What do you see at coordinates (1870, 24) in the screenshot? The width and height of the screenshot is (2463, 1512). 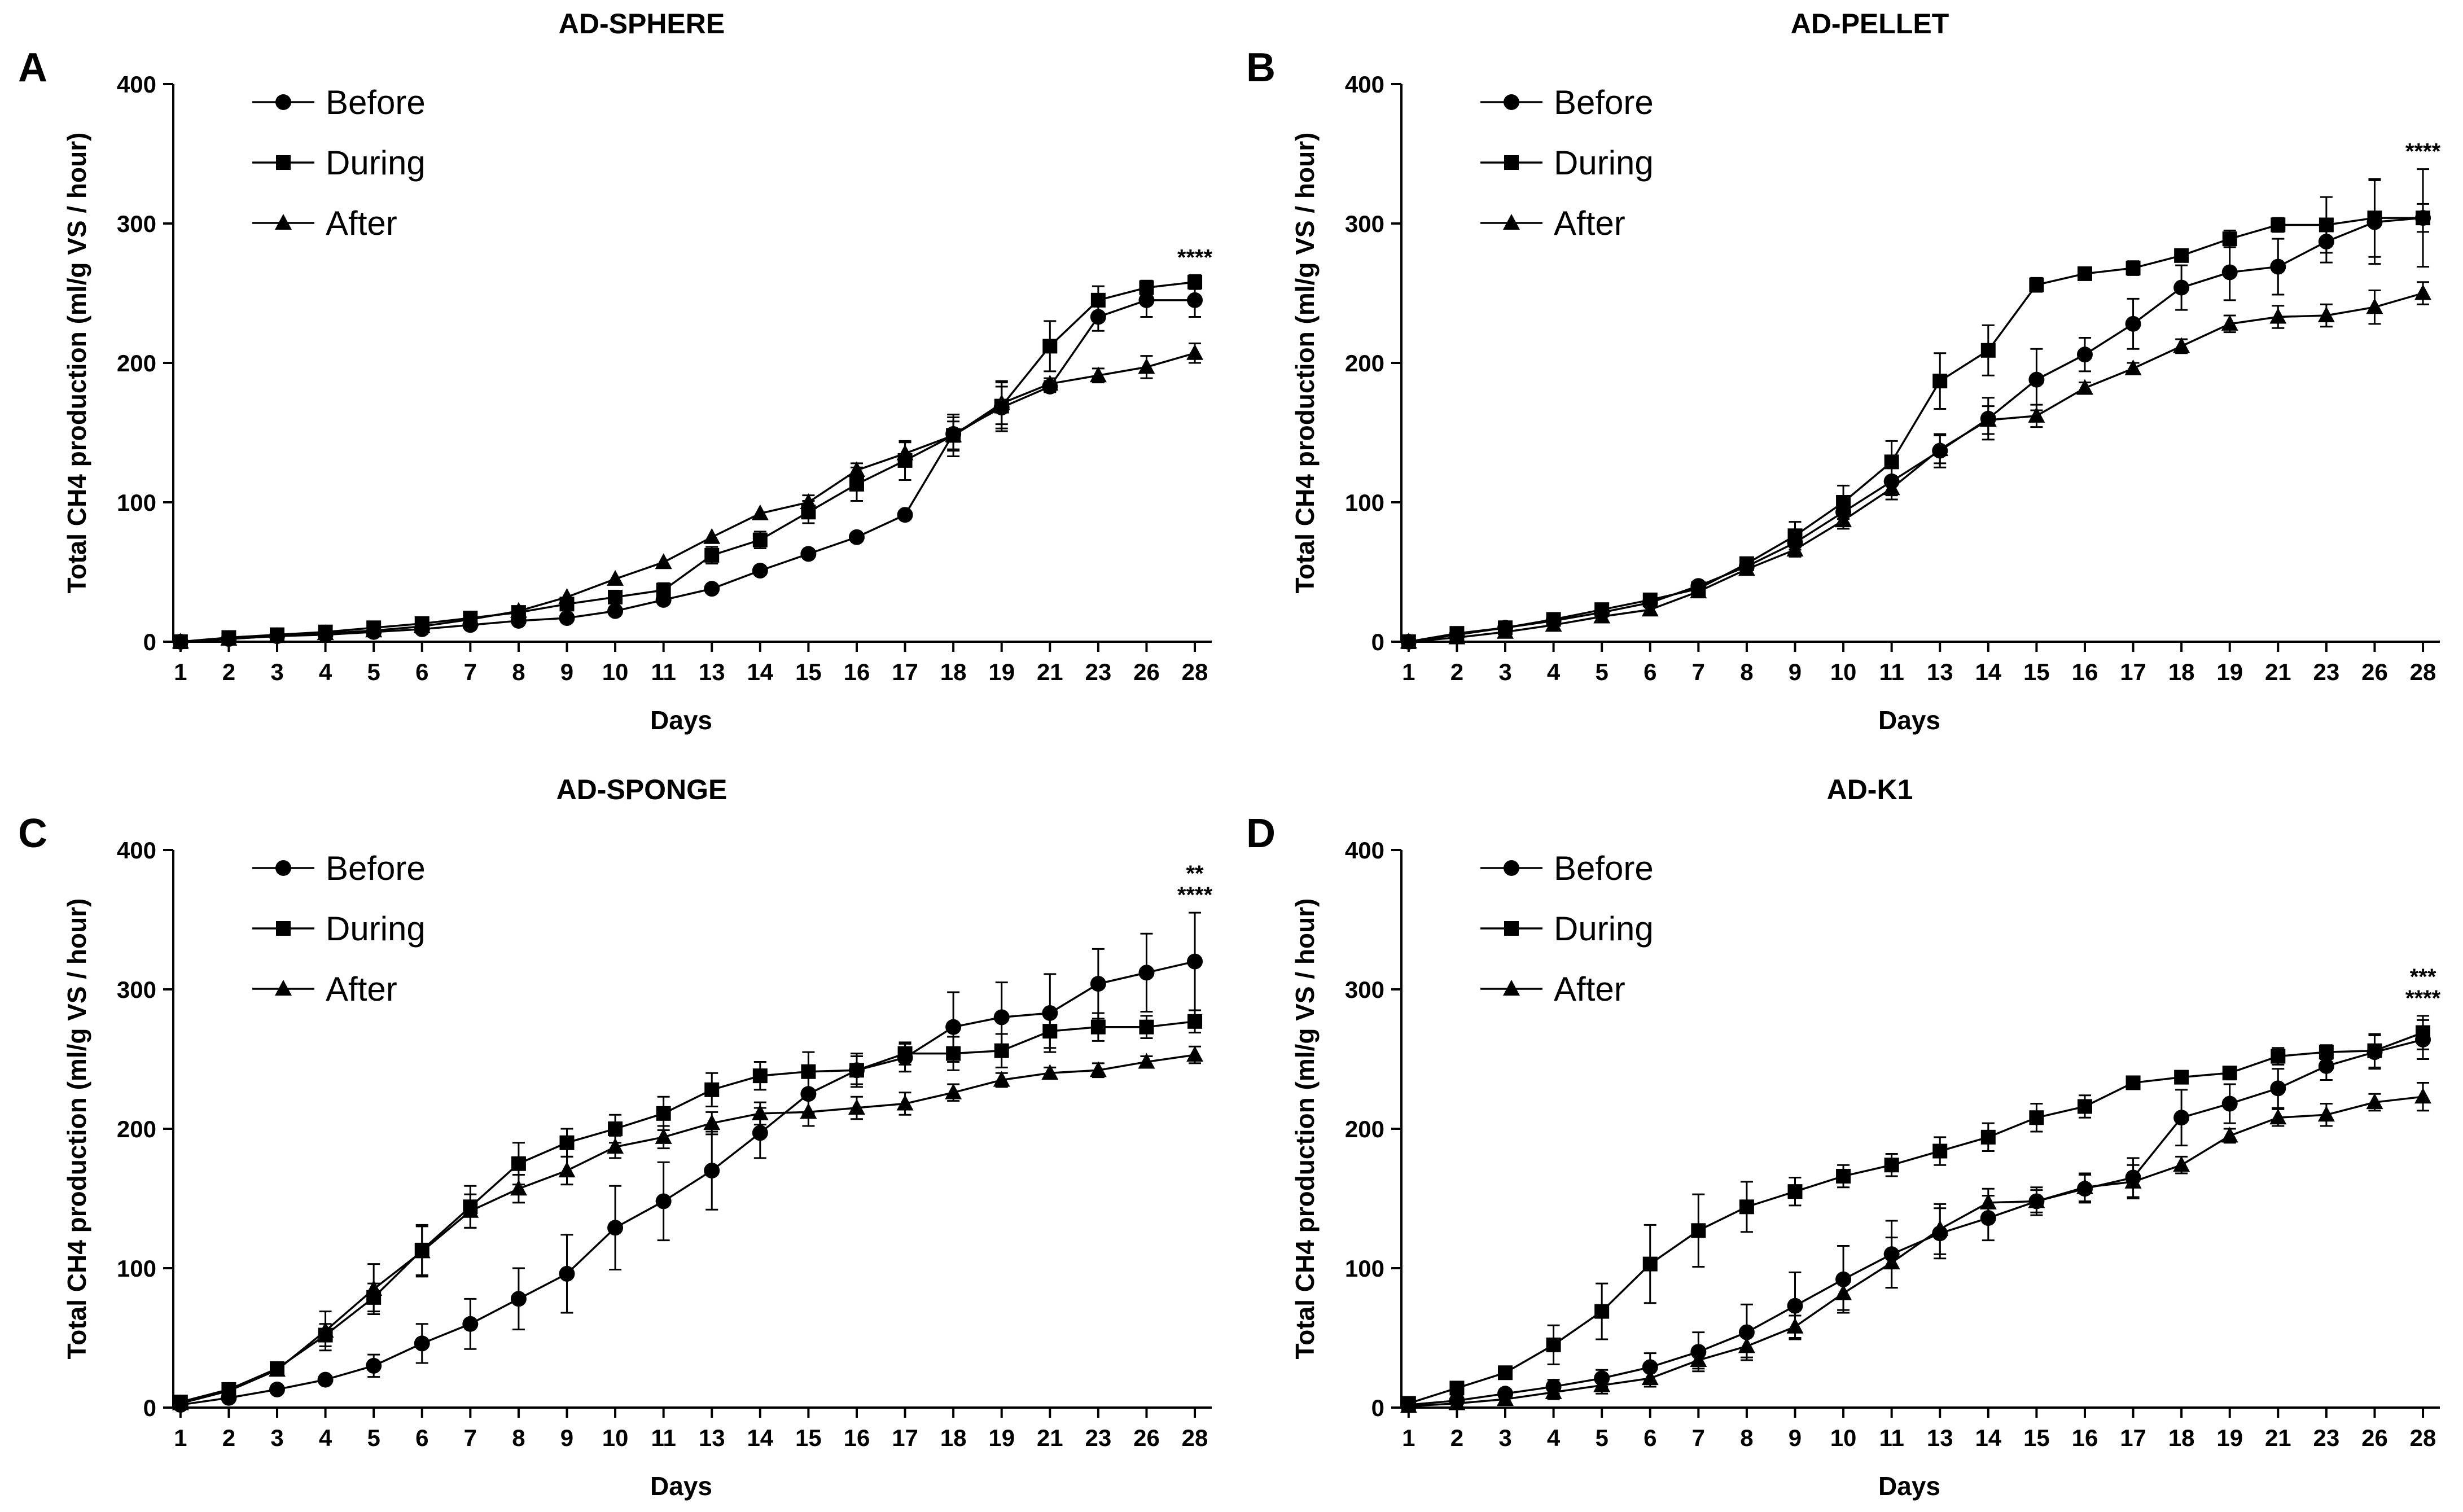 I see `panel-title: AD-PELLET` at bounding box center [1870, 24].